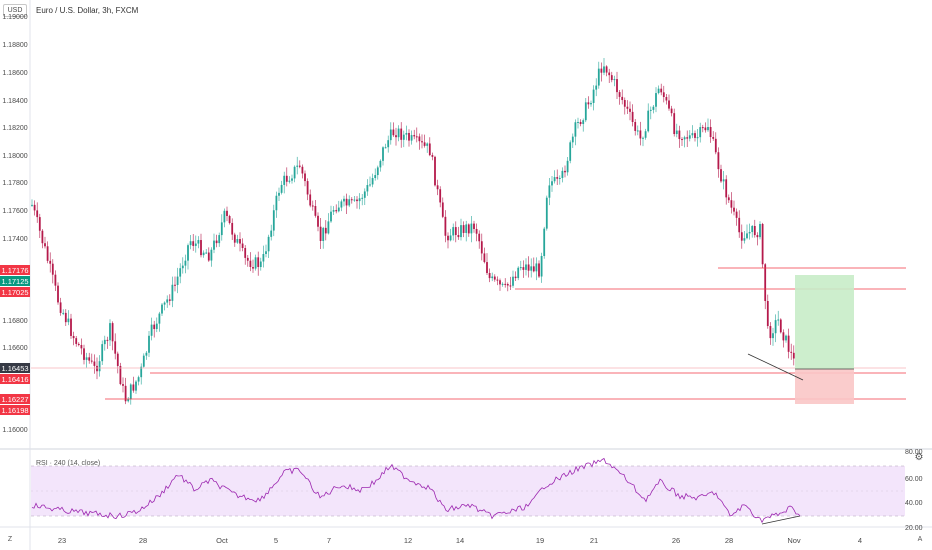 This screenshot has width=932, height=550. Describe the element at coordinates (15, 430) in the screenshot. I see `price-tick: 1.16000` at that location.